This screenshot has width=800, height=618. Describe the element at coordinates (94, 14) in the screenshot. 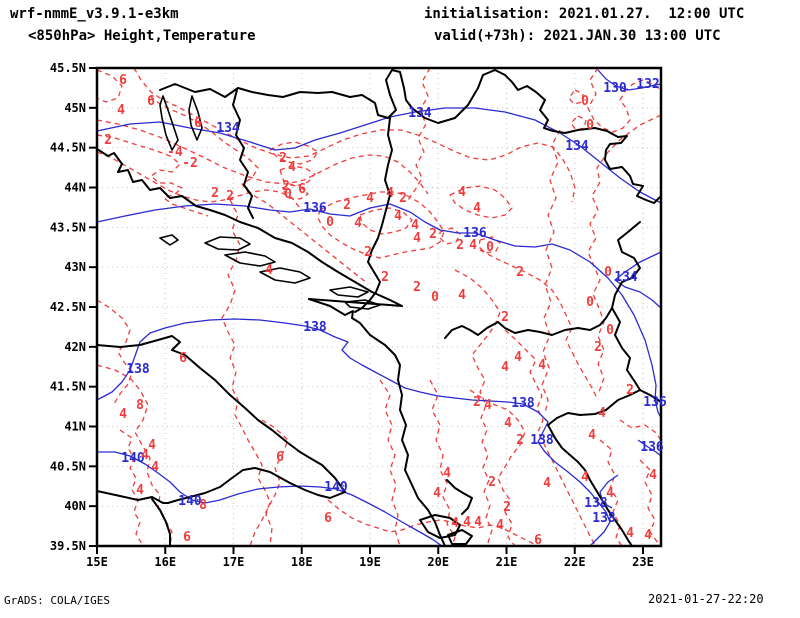

I see `model-title: wrf-nmmE_v3.9.1-e3km` at that location.